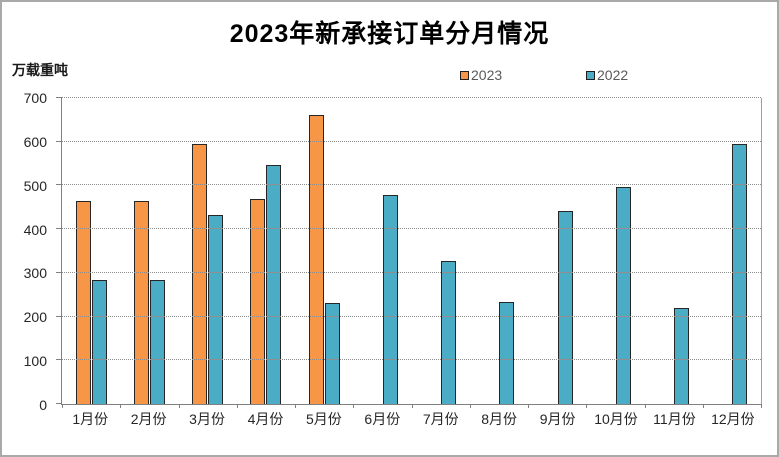  Describe the element at coordinates (35, 361) in the screenshot. I see `y-tick-label-100: 100` at that location.